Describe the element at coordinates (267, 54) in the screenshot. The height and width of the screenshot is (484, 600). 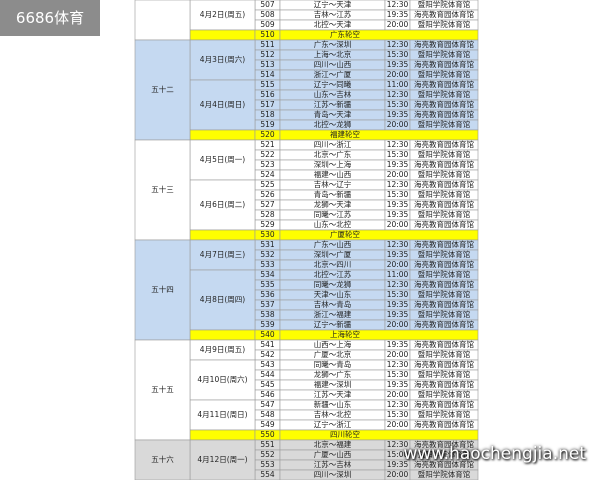
I see `game-number: 512` at that location.